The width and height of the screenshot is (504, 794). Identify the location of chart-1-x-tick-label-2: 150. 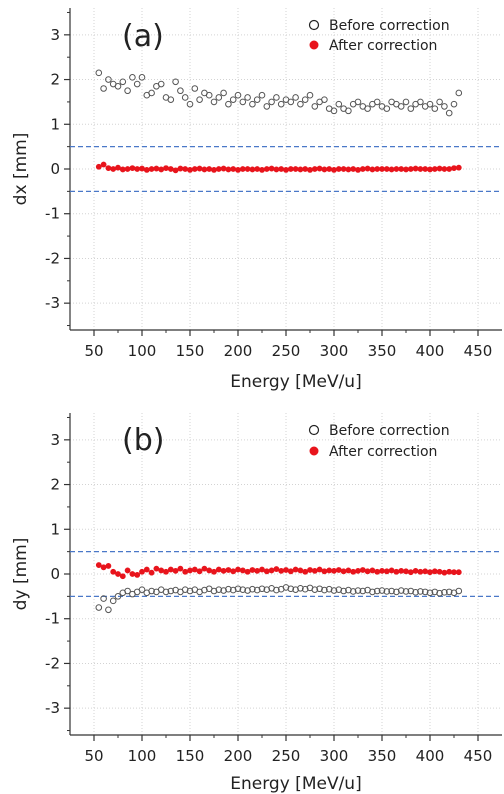
(190, 756).